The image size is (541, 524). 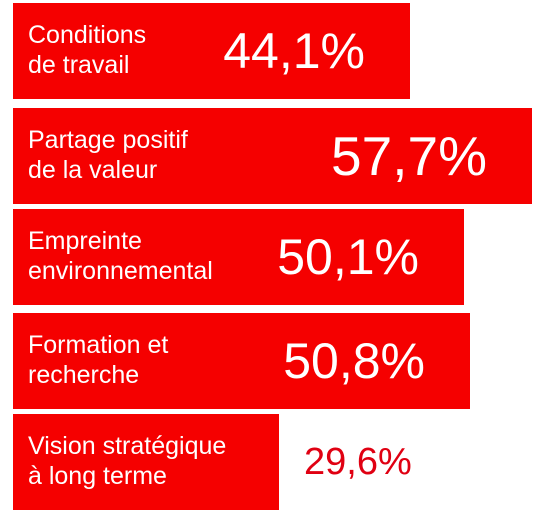 I want to click on bar-category-label: Formation et recherche, so click(x=98, y=360).